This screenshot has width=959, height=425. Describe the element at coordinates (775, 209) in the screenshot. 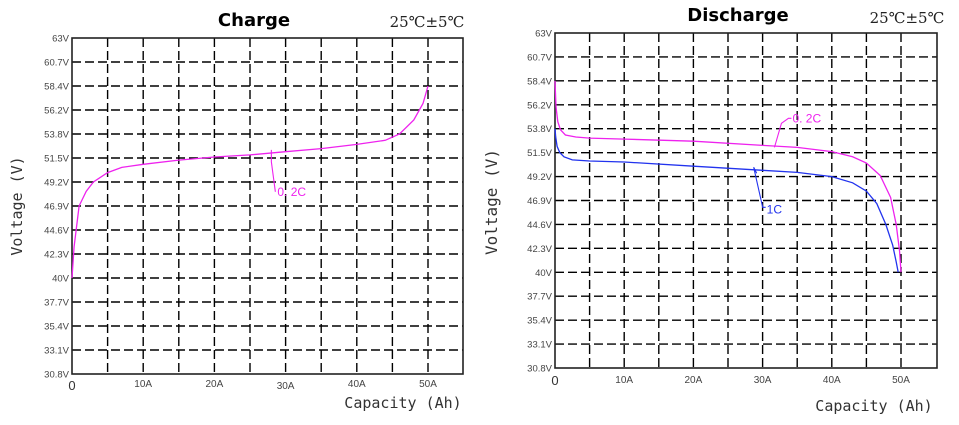

I see `series-label: 1C` at that location.